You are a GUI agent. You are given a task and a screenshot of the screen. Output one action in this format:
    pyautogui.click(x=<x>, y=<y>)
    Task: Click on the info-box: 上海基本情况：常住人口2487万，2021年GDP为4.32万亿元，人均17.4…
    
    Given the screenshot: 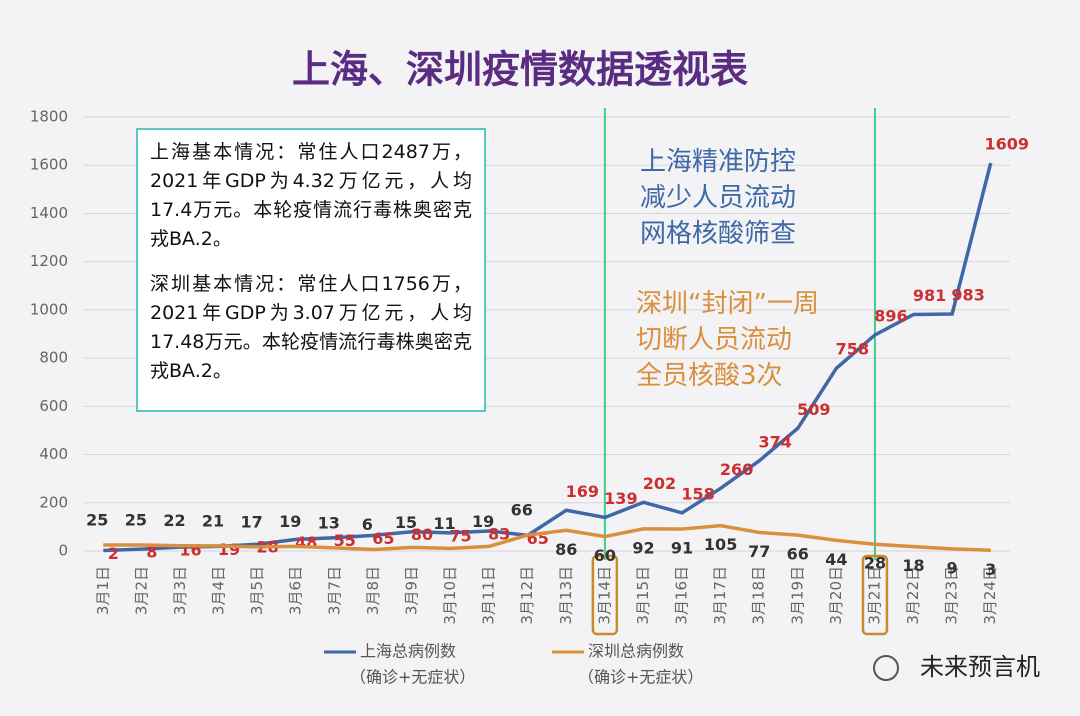 What is the action you would take?
    pyautogui.click(x=311, y=270)
    